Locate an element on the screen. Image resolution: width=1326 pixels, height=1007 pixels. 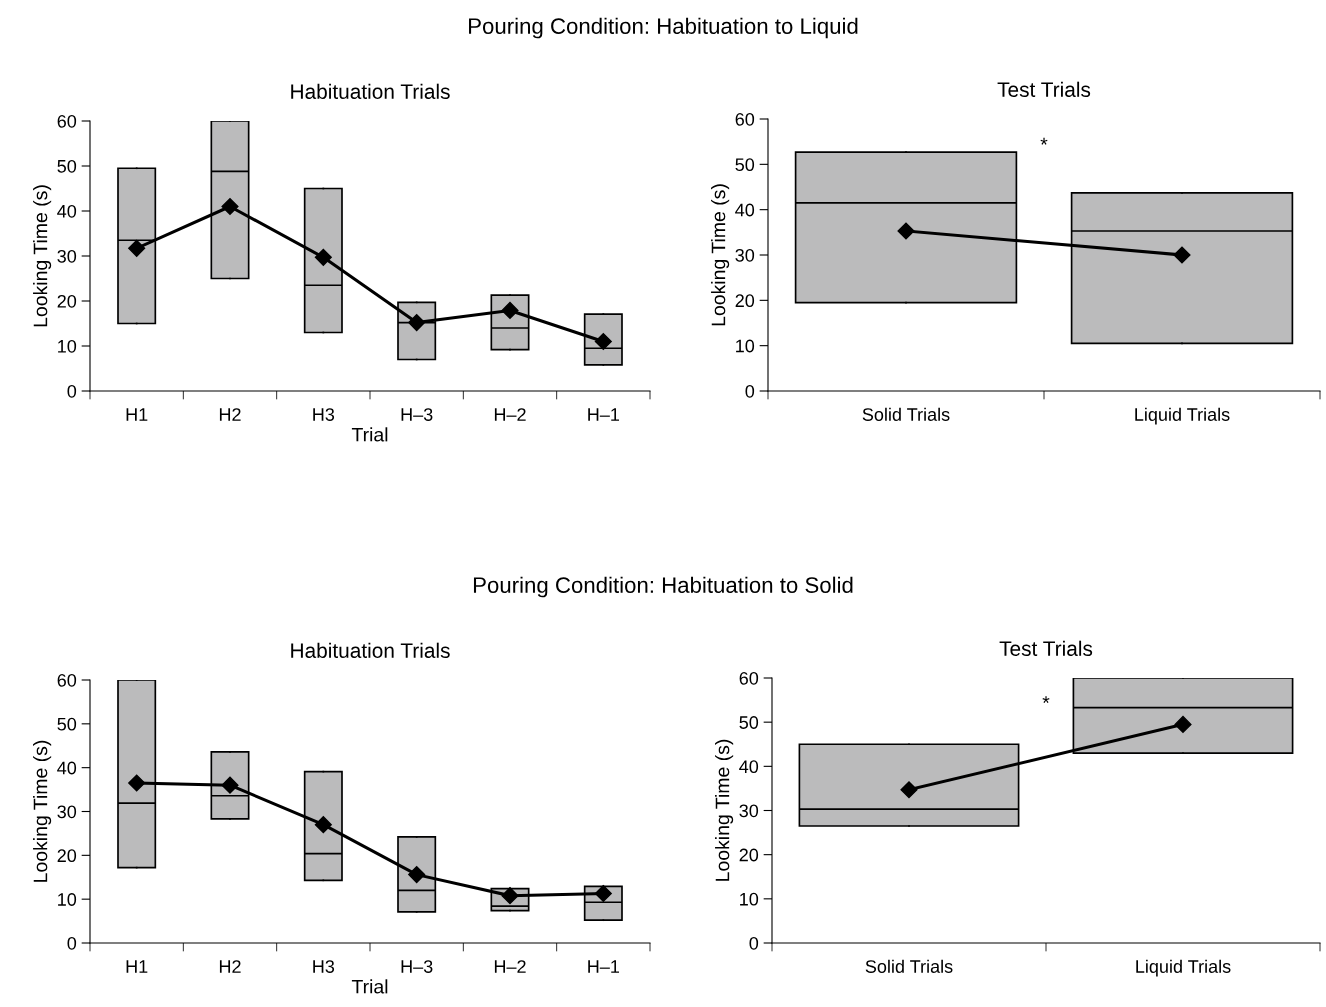
chart-title: Pouring Condition: Habituation to Solid is located at coordinates (663, 587).